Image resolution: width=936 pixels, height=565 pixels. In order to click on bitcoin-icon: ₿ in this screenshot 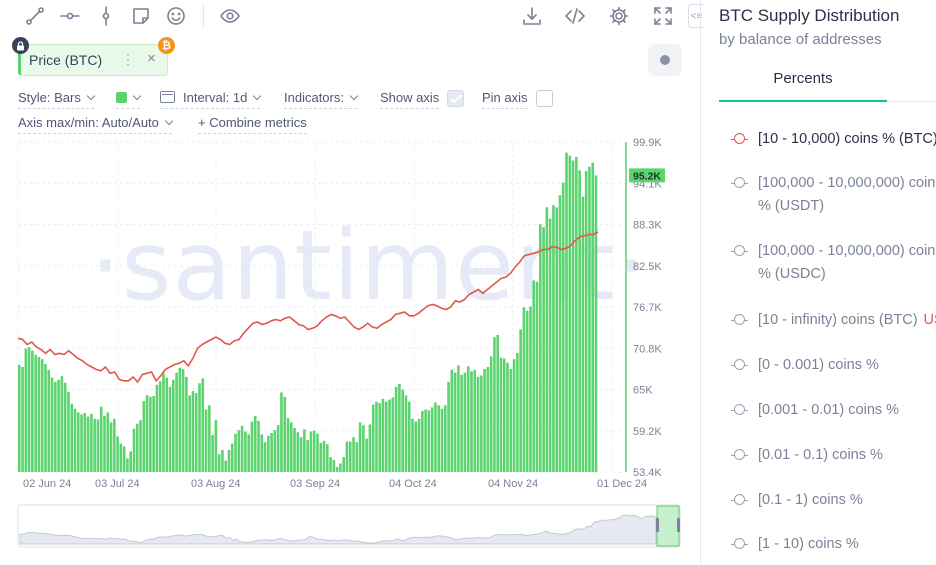, I will do `click(166, 45)`.